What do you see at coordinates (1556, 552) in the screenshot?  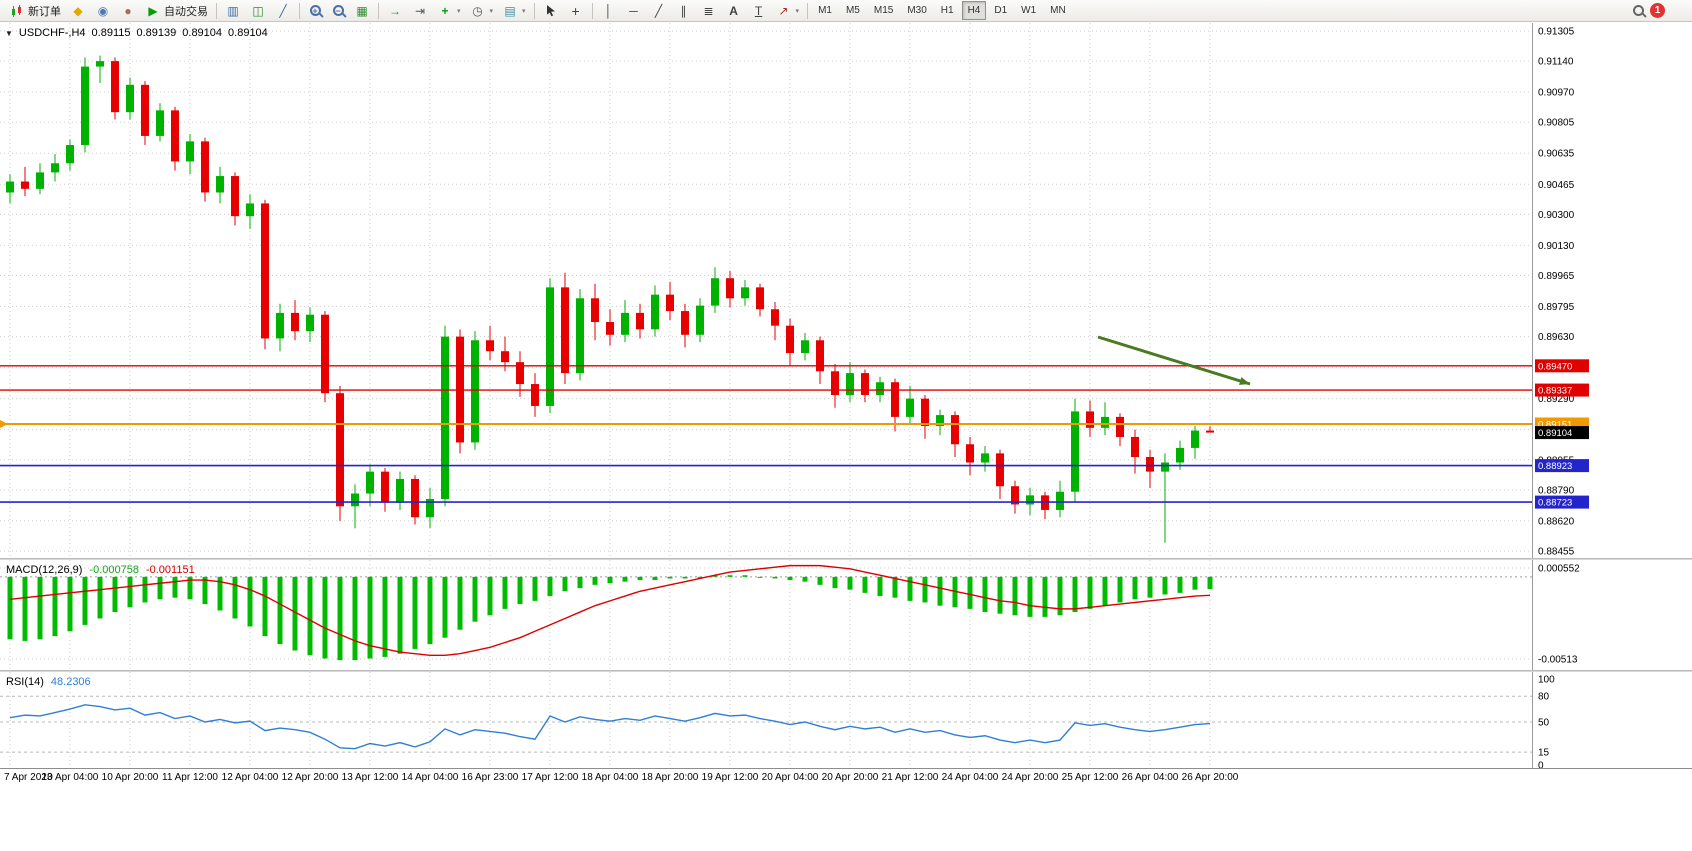 I see `svg-text: 0.88455` at bounding box center [1556, 552].